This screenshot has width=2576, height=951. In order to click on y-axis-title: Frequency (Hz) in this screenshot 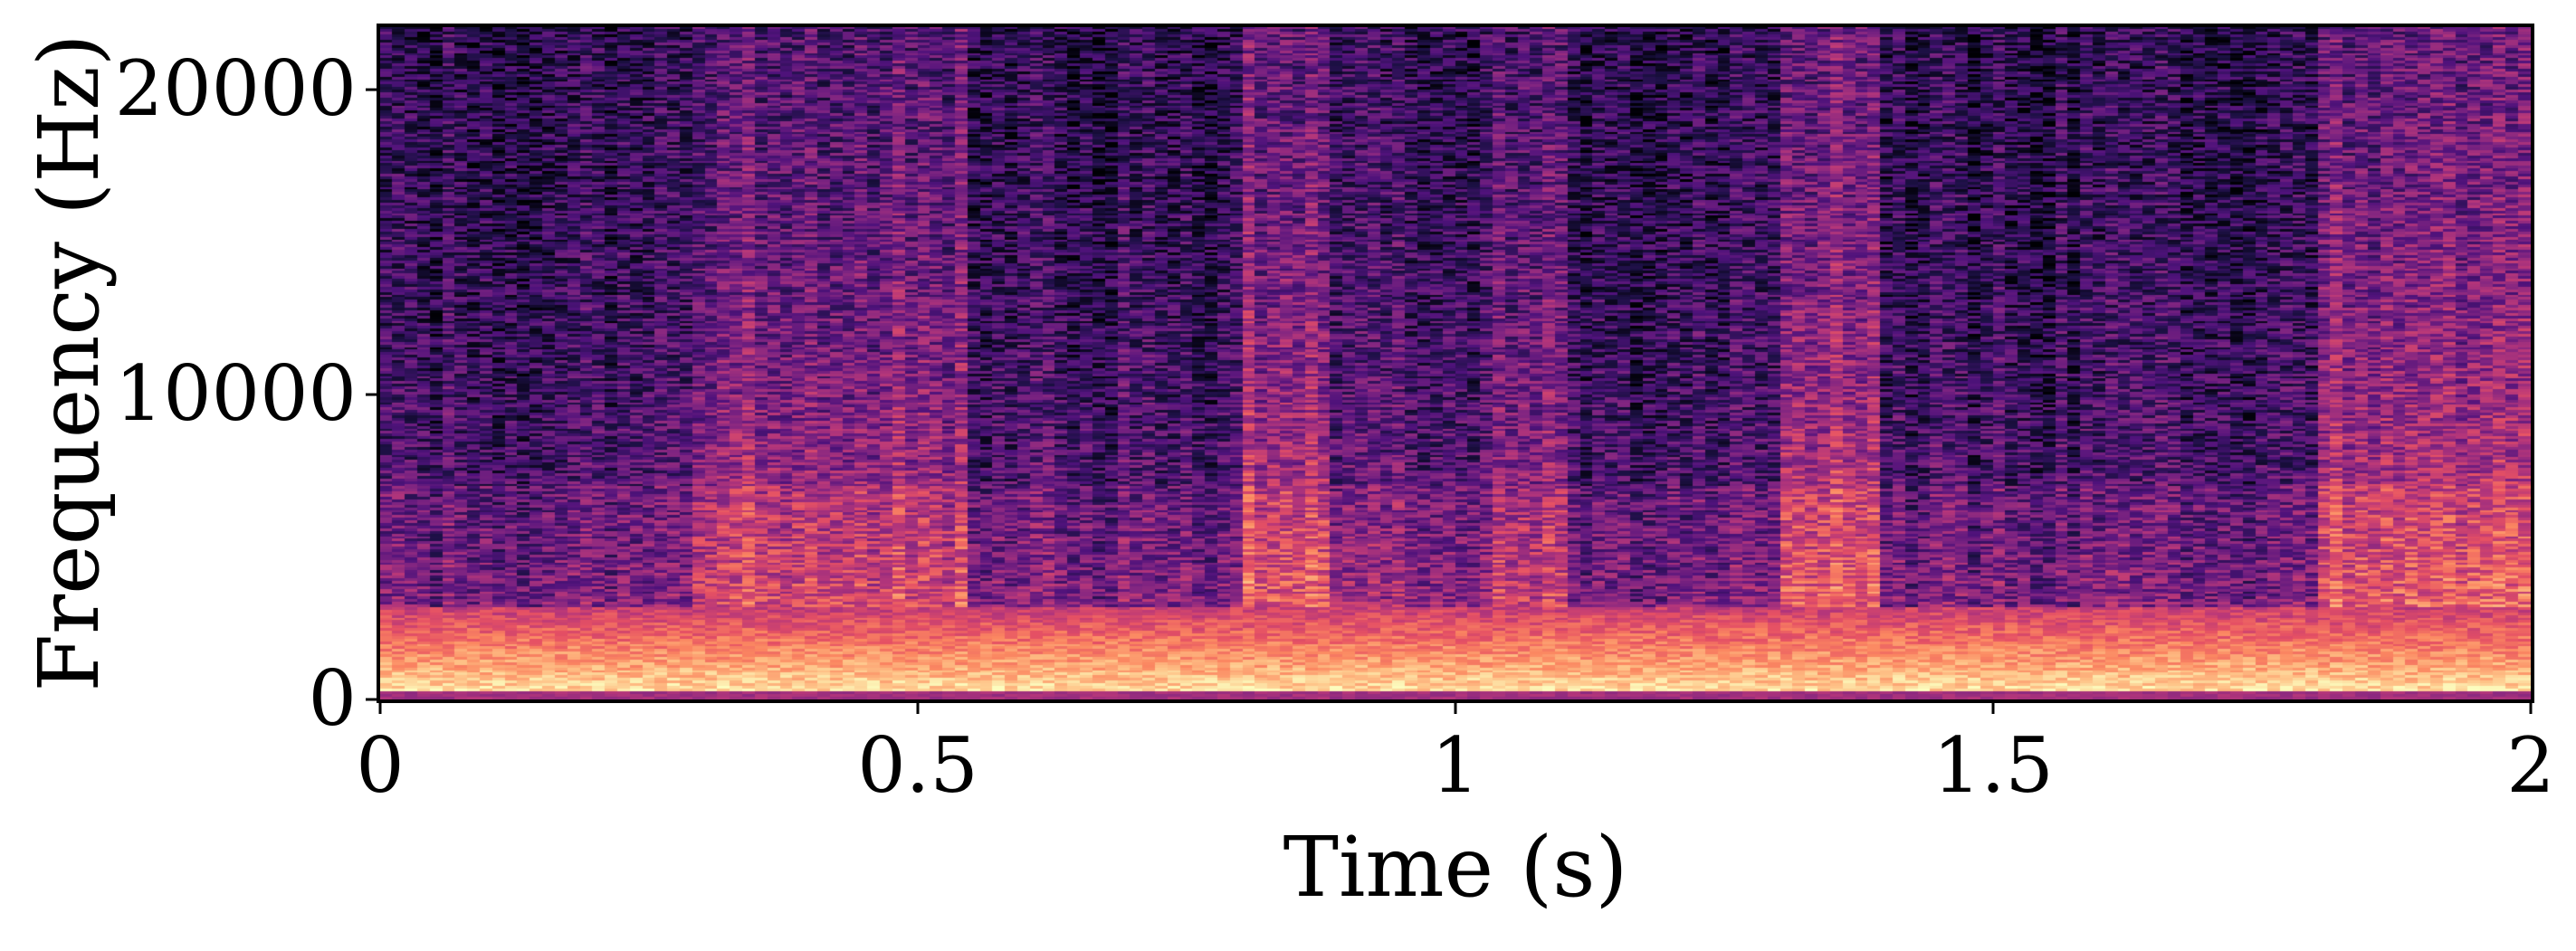, I will do `click(70, 362)`.